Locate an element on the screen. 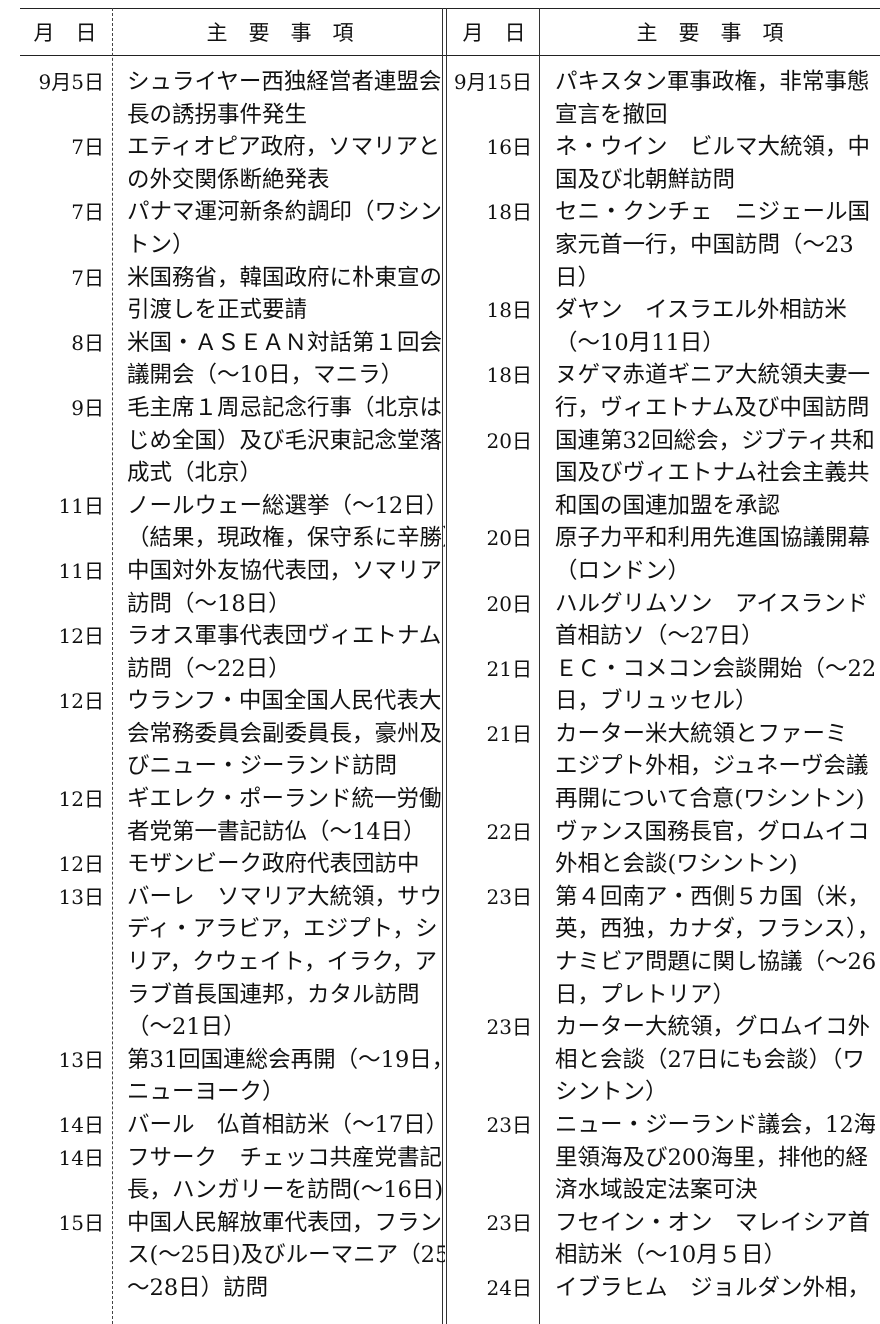 This screenshot has height=1324, width=880. event-entry: 7日 パナマ運河新条約調印（ワシン トン） is located at coordinates (222, 228).